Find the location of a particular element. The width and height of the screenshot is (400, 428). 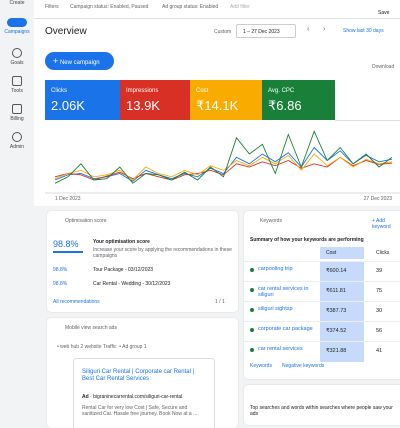

nav-tools: Tools is located at coordinates (17, 85).